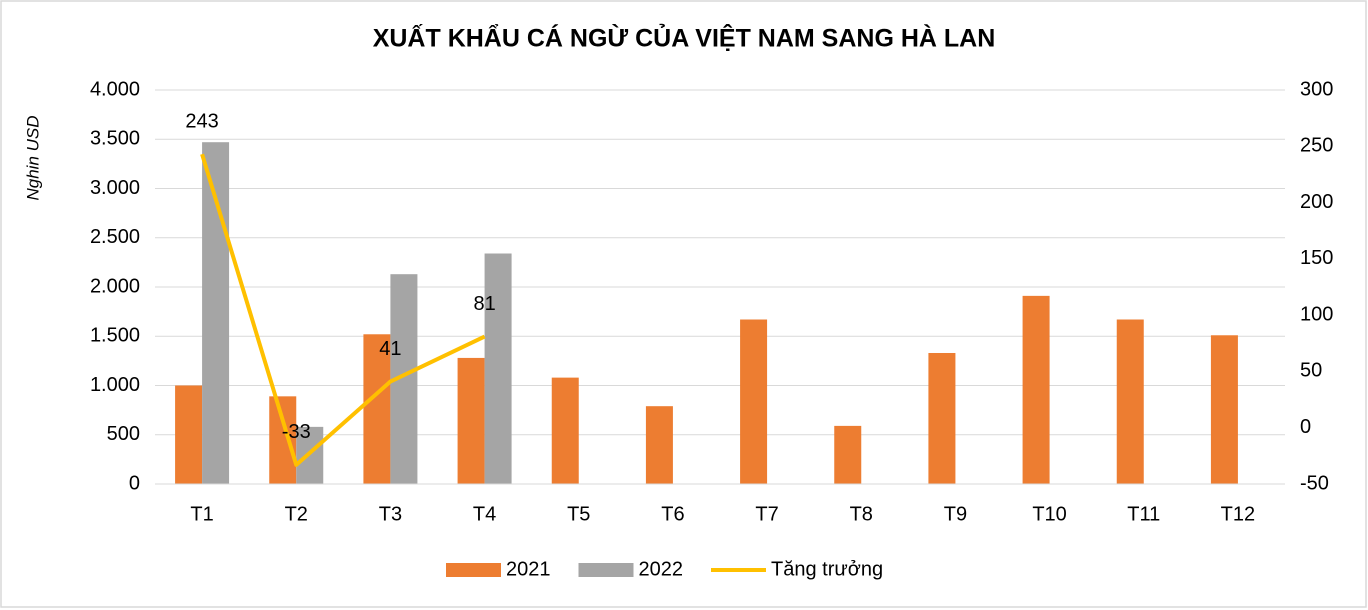 Image resolution: width=1368 pixels, height=610 pixels. What do you see at coordinates (296, 432) in the screenshot?
I see `data-label: -33` at bounding box center [296, 432].